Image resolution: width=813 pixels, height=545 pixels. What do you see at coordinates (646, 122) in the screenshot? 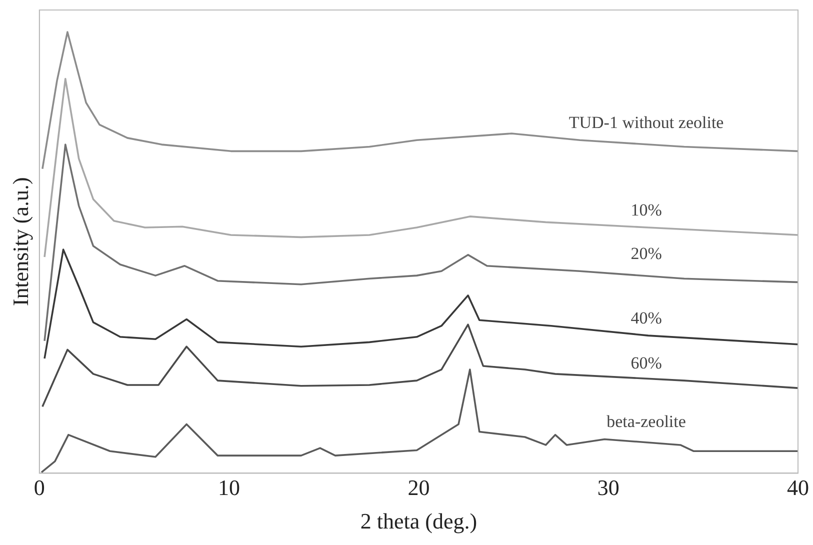
I see `series-label: TUD-1 without zeolite` at bounding box center [646, 122].